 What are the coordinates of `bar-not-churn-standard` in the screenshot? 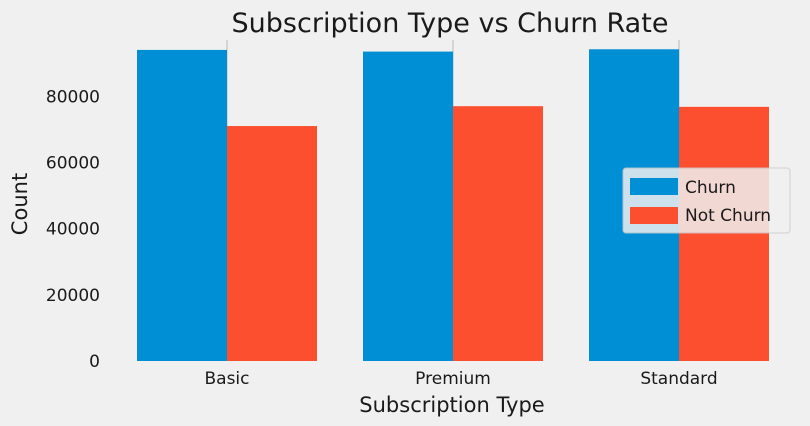 It's located at (724, 234).